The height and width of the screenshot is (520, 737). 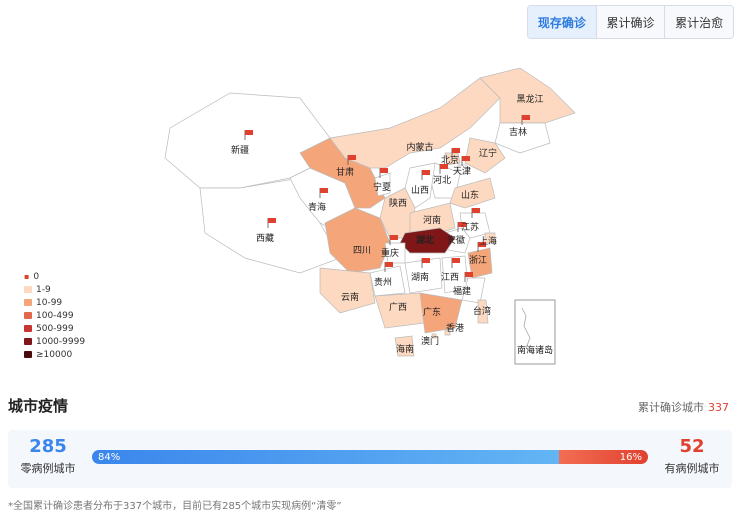 I want to click on footnote: *全国累计确诊患者分布于337个城市，目前已有285个城市实现病例“清零”, so click(x=175, y=506).